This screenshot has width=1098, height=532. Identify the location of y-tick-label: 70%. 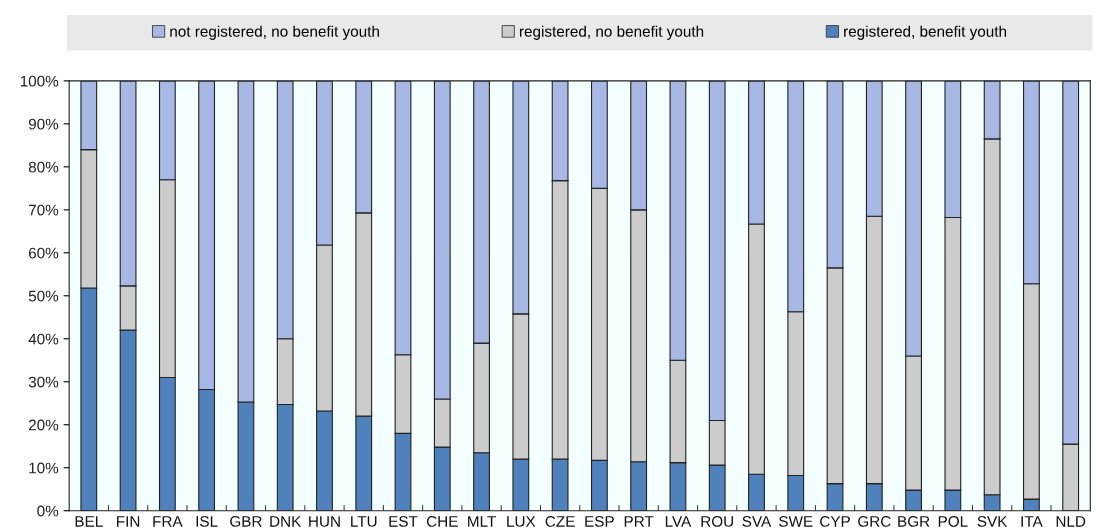
(43, 210).